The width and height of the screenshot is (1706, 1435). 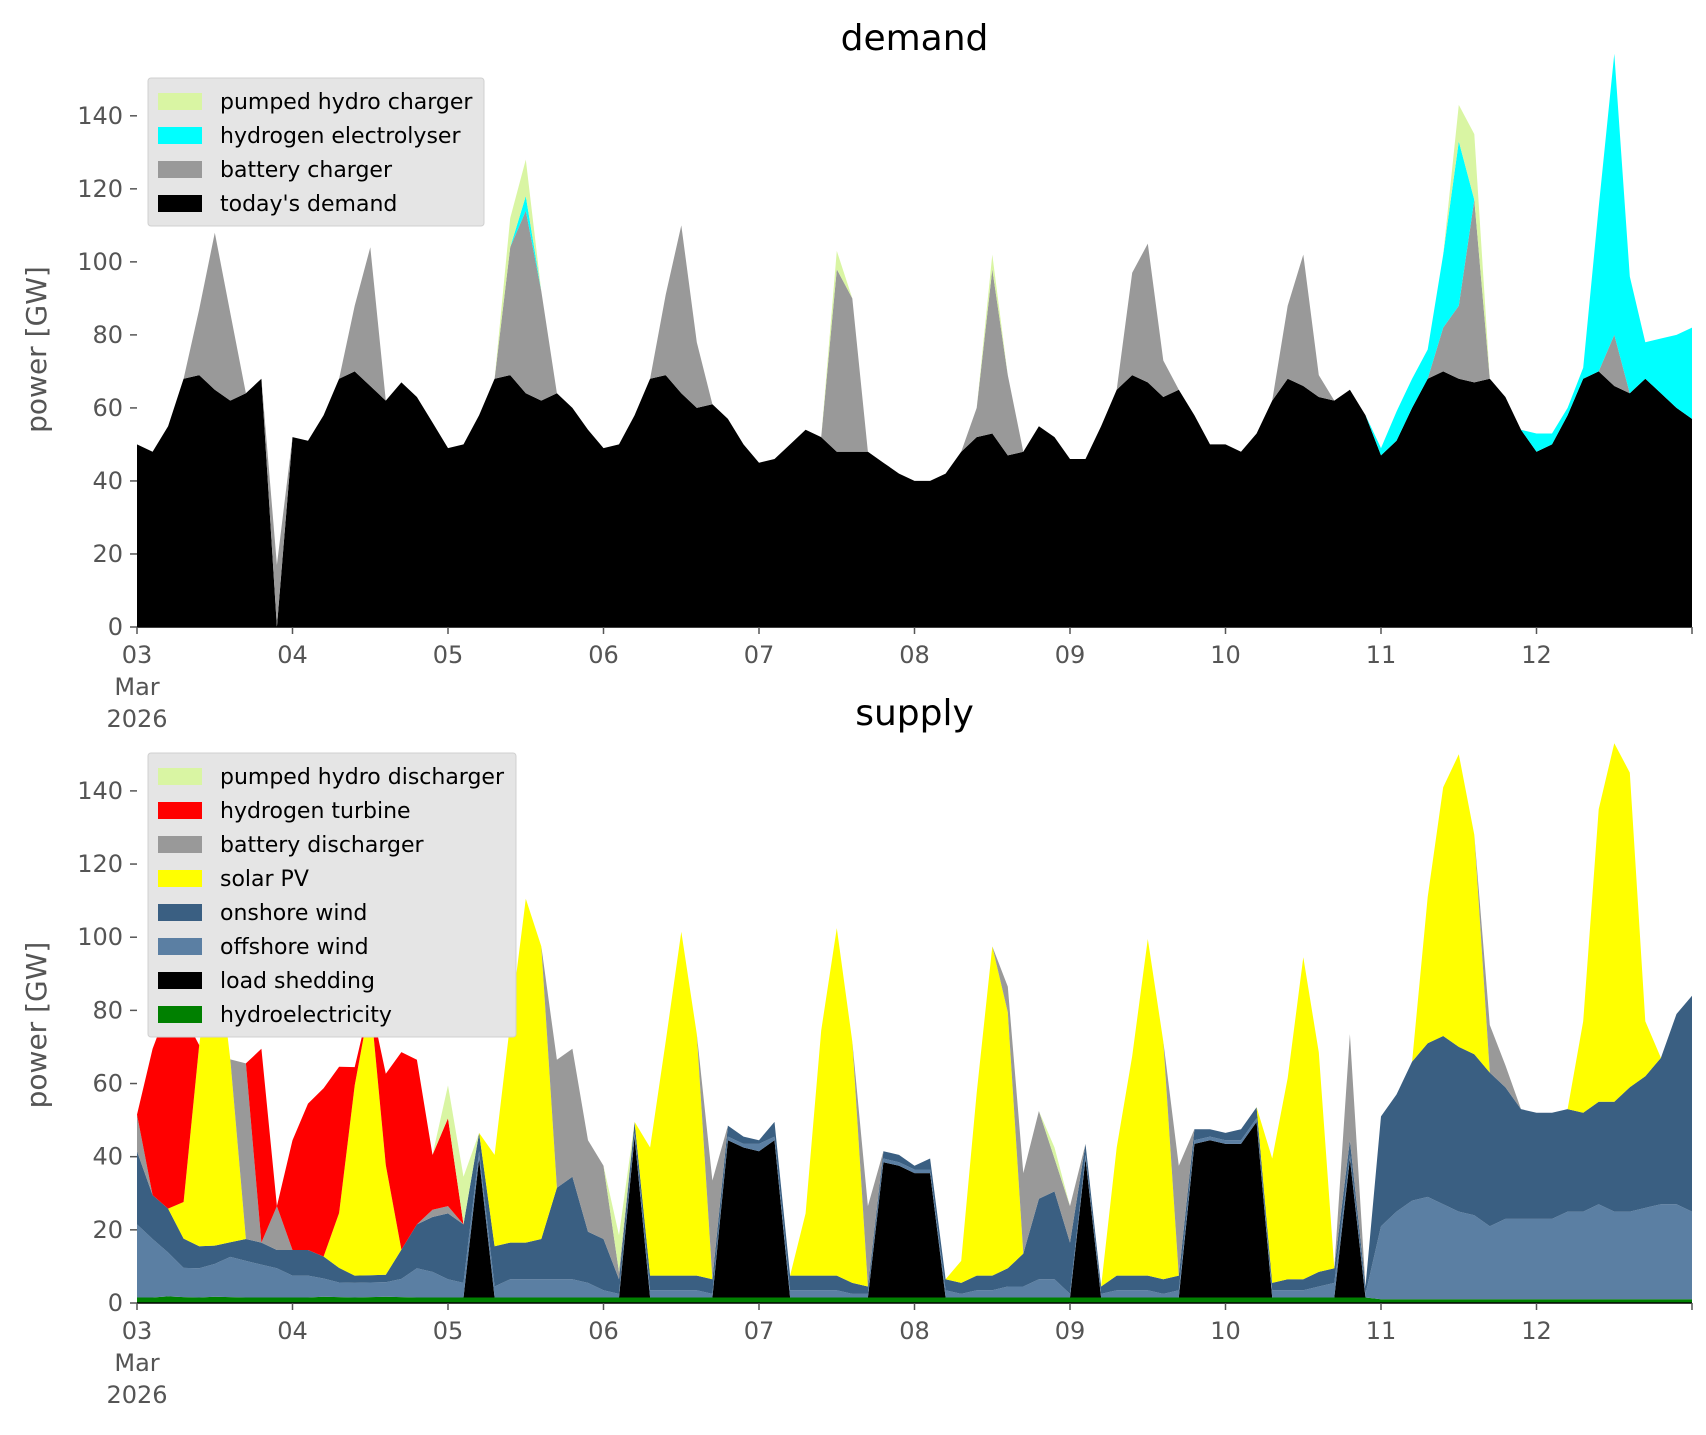 What do you see at coordinates (306, 170) in the screenshot?
I see `legend-label: battery charger` at bounding box center [306, 170].